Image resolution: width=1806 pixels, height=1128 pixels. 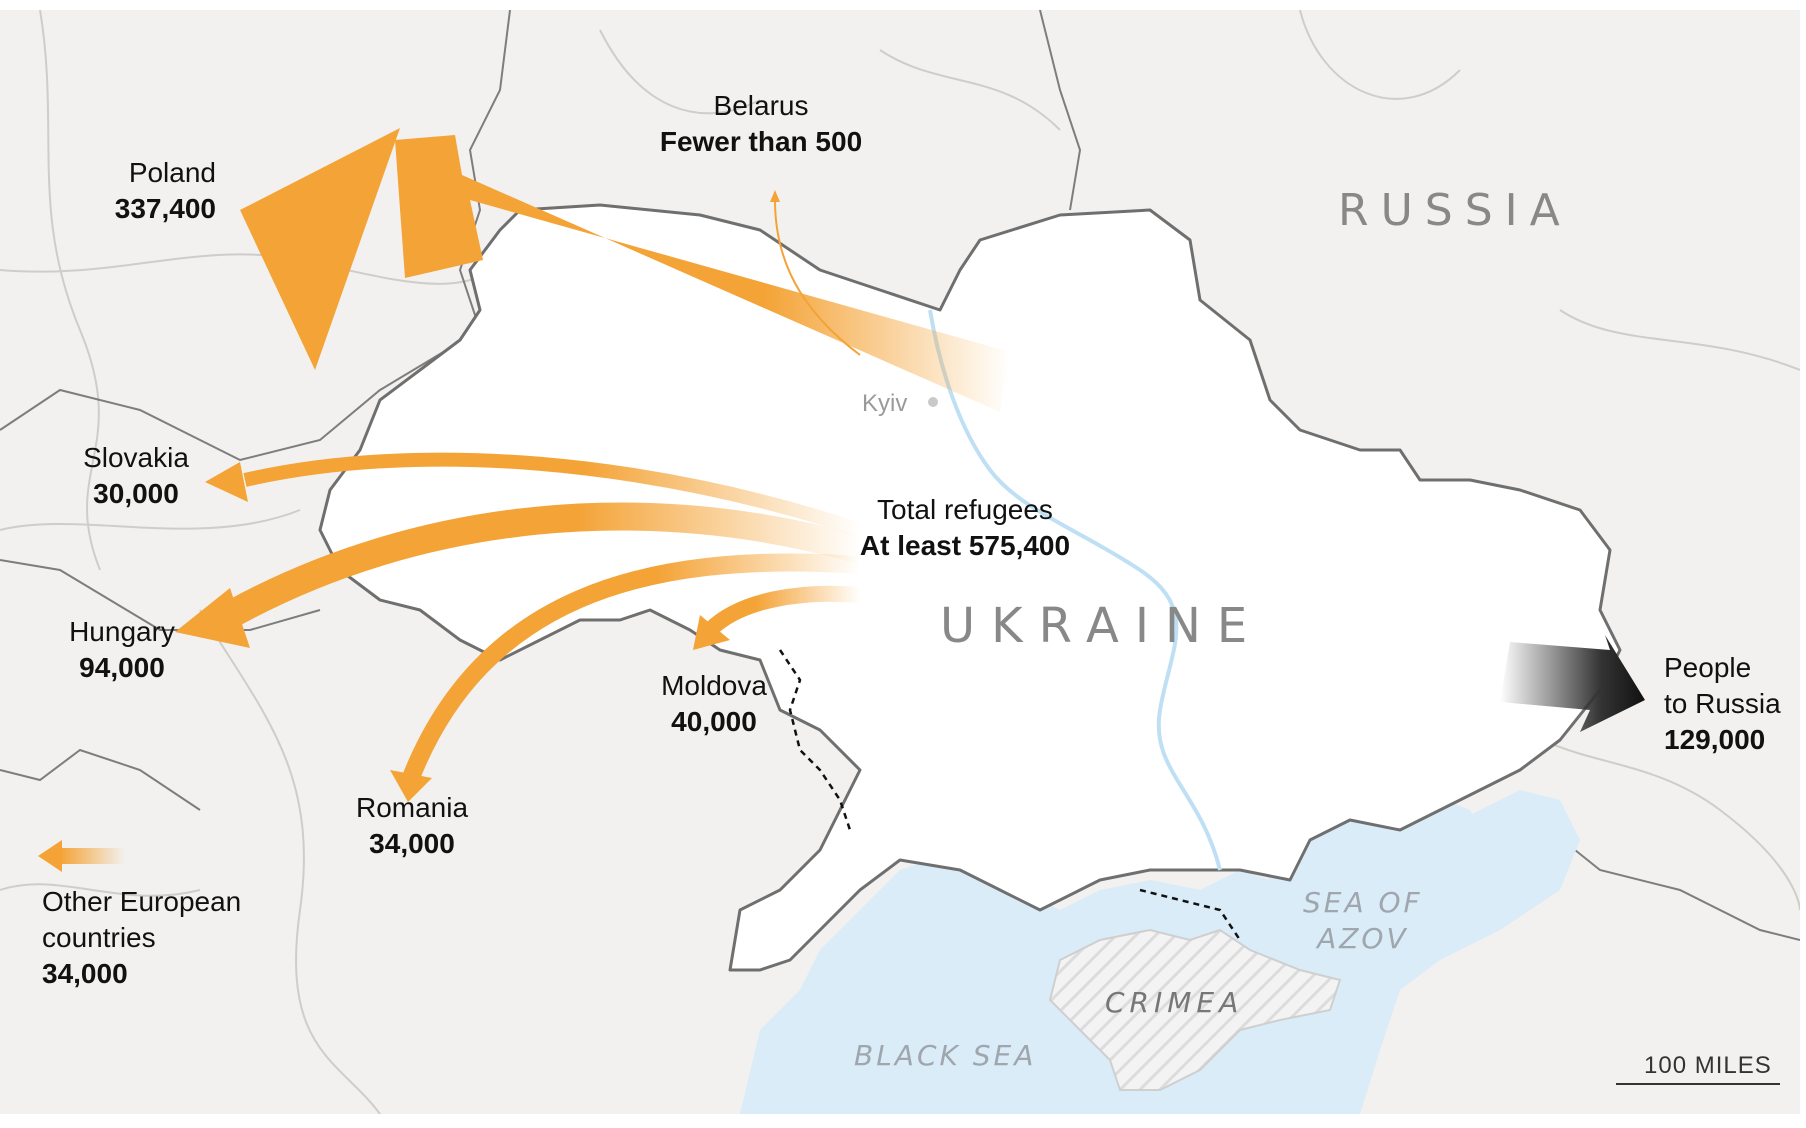 I want to click on dnipro-river, so click(x=1075, y=590).